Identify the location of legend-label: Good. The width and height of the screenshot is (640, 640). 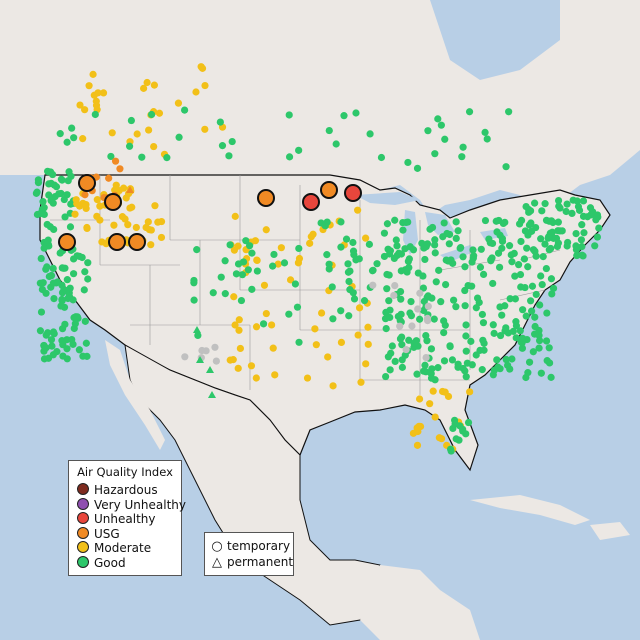
(110, 562).